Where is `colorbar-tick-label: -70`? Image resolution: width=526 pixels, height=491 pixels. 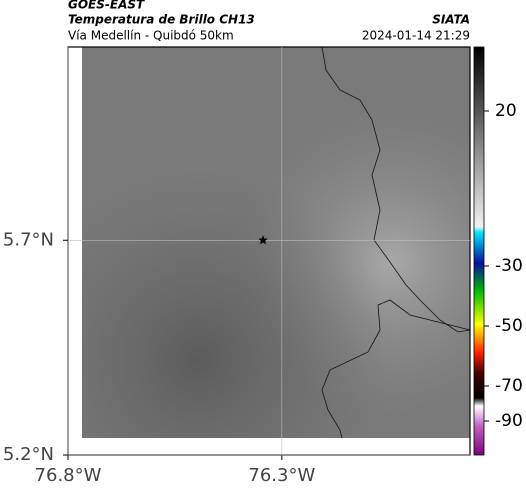
colorbar-tick-label: -70 is located at coordinates (509, 386).